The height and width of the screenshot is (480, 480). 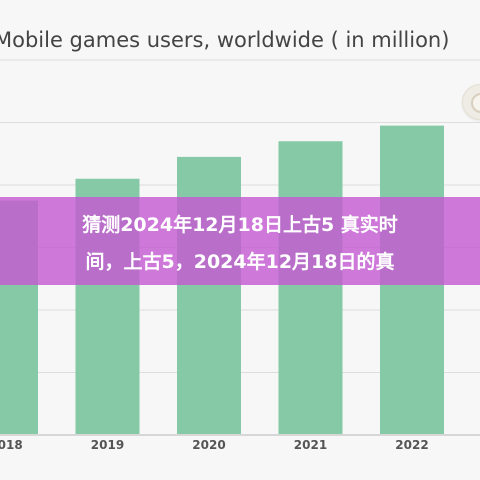 I want to click on x-tick-labels: 2018 2019 2020 2021 2022, so click(x=214, y=445).